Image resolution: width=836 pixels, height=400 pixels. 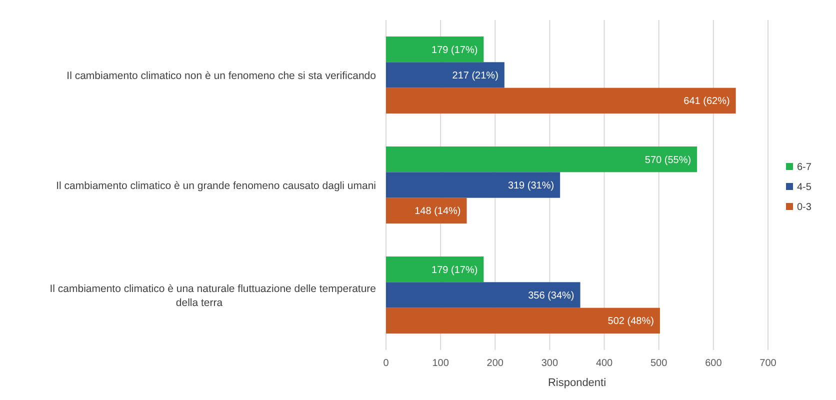 What do you see at coordinates (549, 363) in the screenshot?
I see `x-tick-label: 300` at bounding box center [549, 363].